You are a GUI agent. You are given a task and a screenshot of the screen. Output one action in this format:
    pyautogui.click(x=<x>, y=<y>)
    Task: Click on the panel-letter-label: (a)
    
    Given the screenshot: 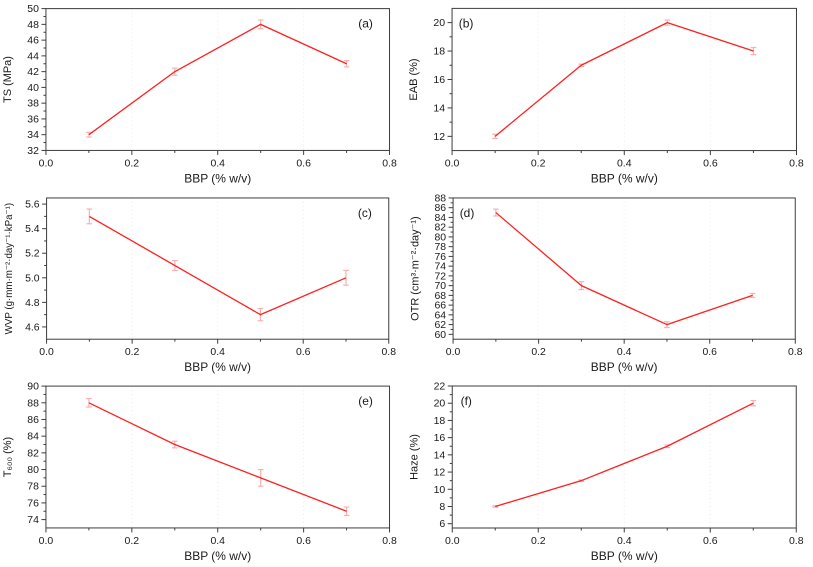 What is the action you would take?
    pyautogui.click(x=365, y=24)
    